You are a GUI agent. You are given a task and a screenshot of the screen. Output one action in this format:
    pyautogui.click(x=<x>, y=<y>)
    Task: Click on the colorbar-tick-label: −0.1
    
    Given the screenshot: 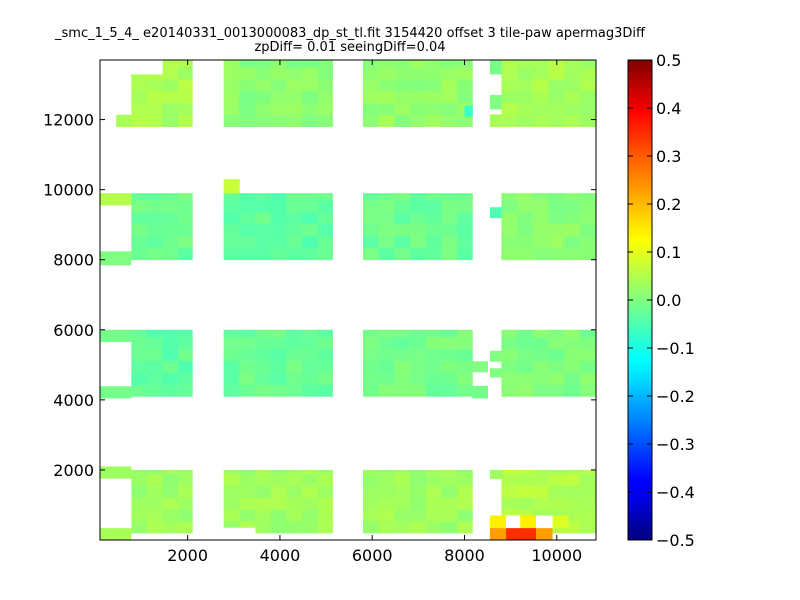 What is the action you would take?
    pyautogui.click(x=675, y=348)
    